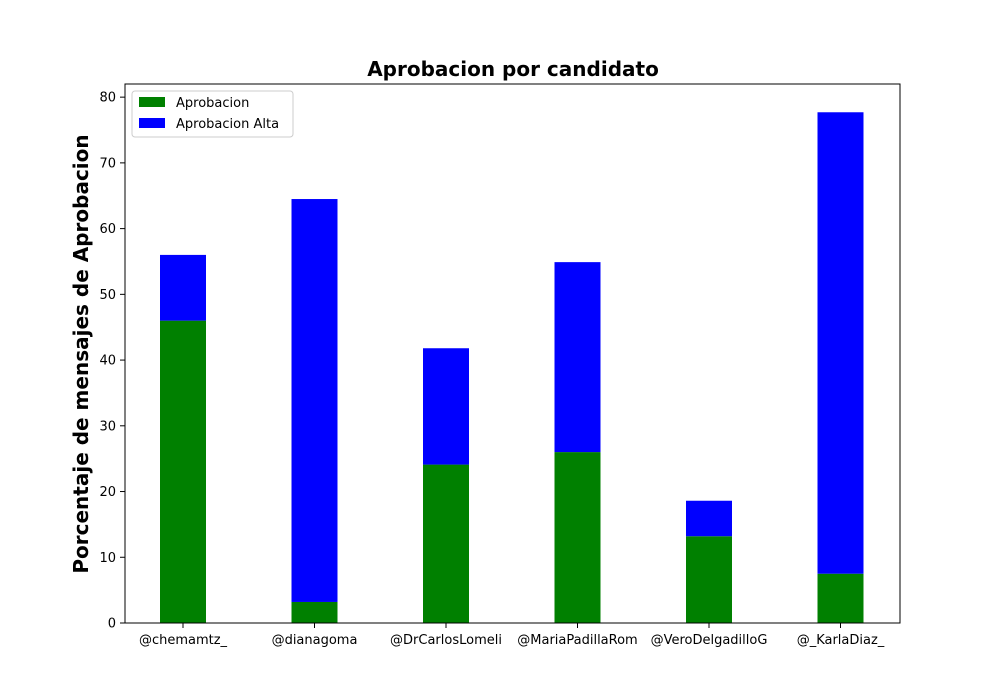 The image size is (1000, 700). What do you see at coordinates (446, 406) in the screenshot?
I see `bar-aprobacion-alta-drcarloslomeli` at bounding box center [446, 406].